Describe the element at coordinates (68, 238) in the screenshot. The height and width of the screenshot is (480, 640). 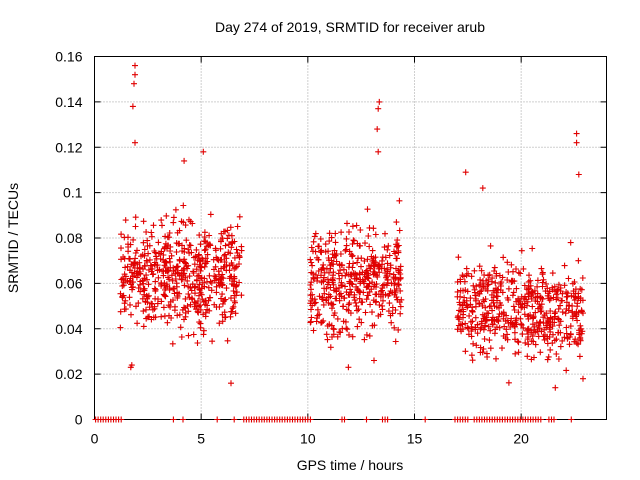
I see `y-tick-label: 0.08` at that location.